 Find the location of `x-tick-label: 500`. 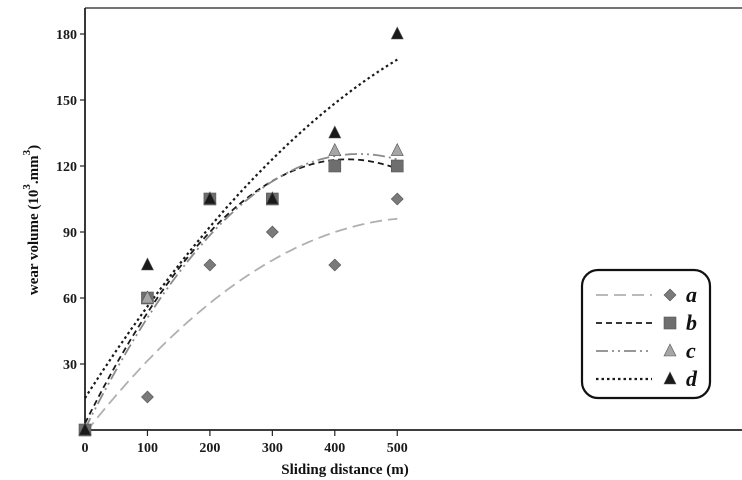

x-tick-label: 500 is located at coordinates (397, 448).